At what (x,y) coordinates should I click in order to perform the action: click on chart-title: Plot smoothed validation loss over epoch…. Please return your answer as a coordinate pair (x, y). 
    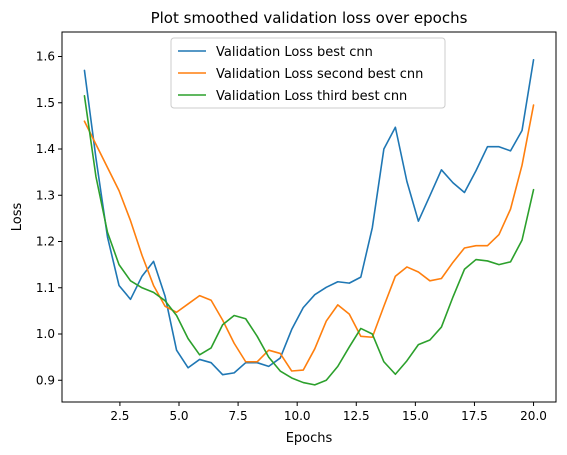
    Looking at the image, I should click on (309, 18).